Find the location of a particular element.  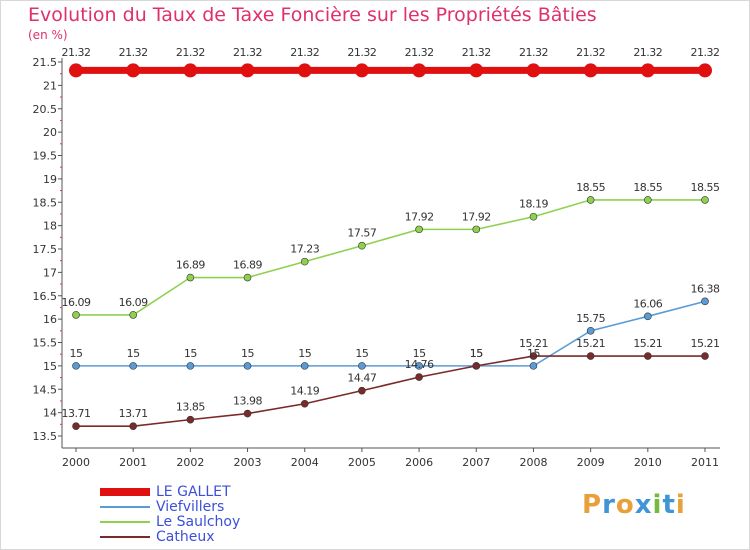

x-tick-label: 2007 is located at coordinates (476, 462).